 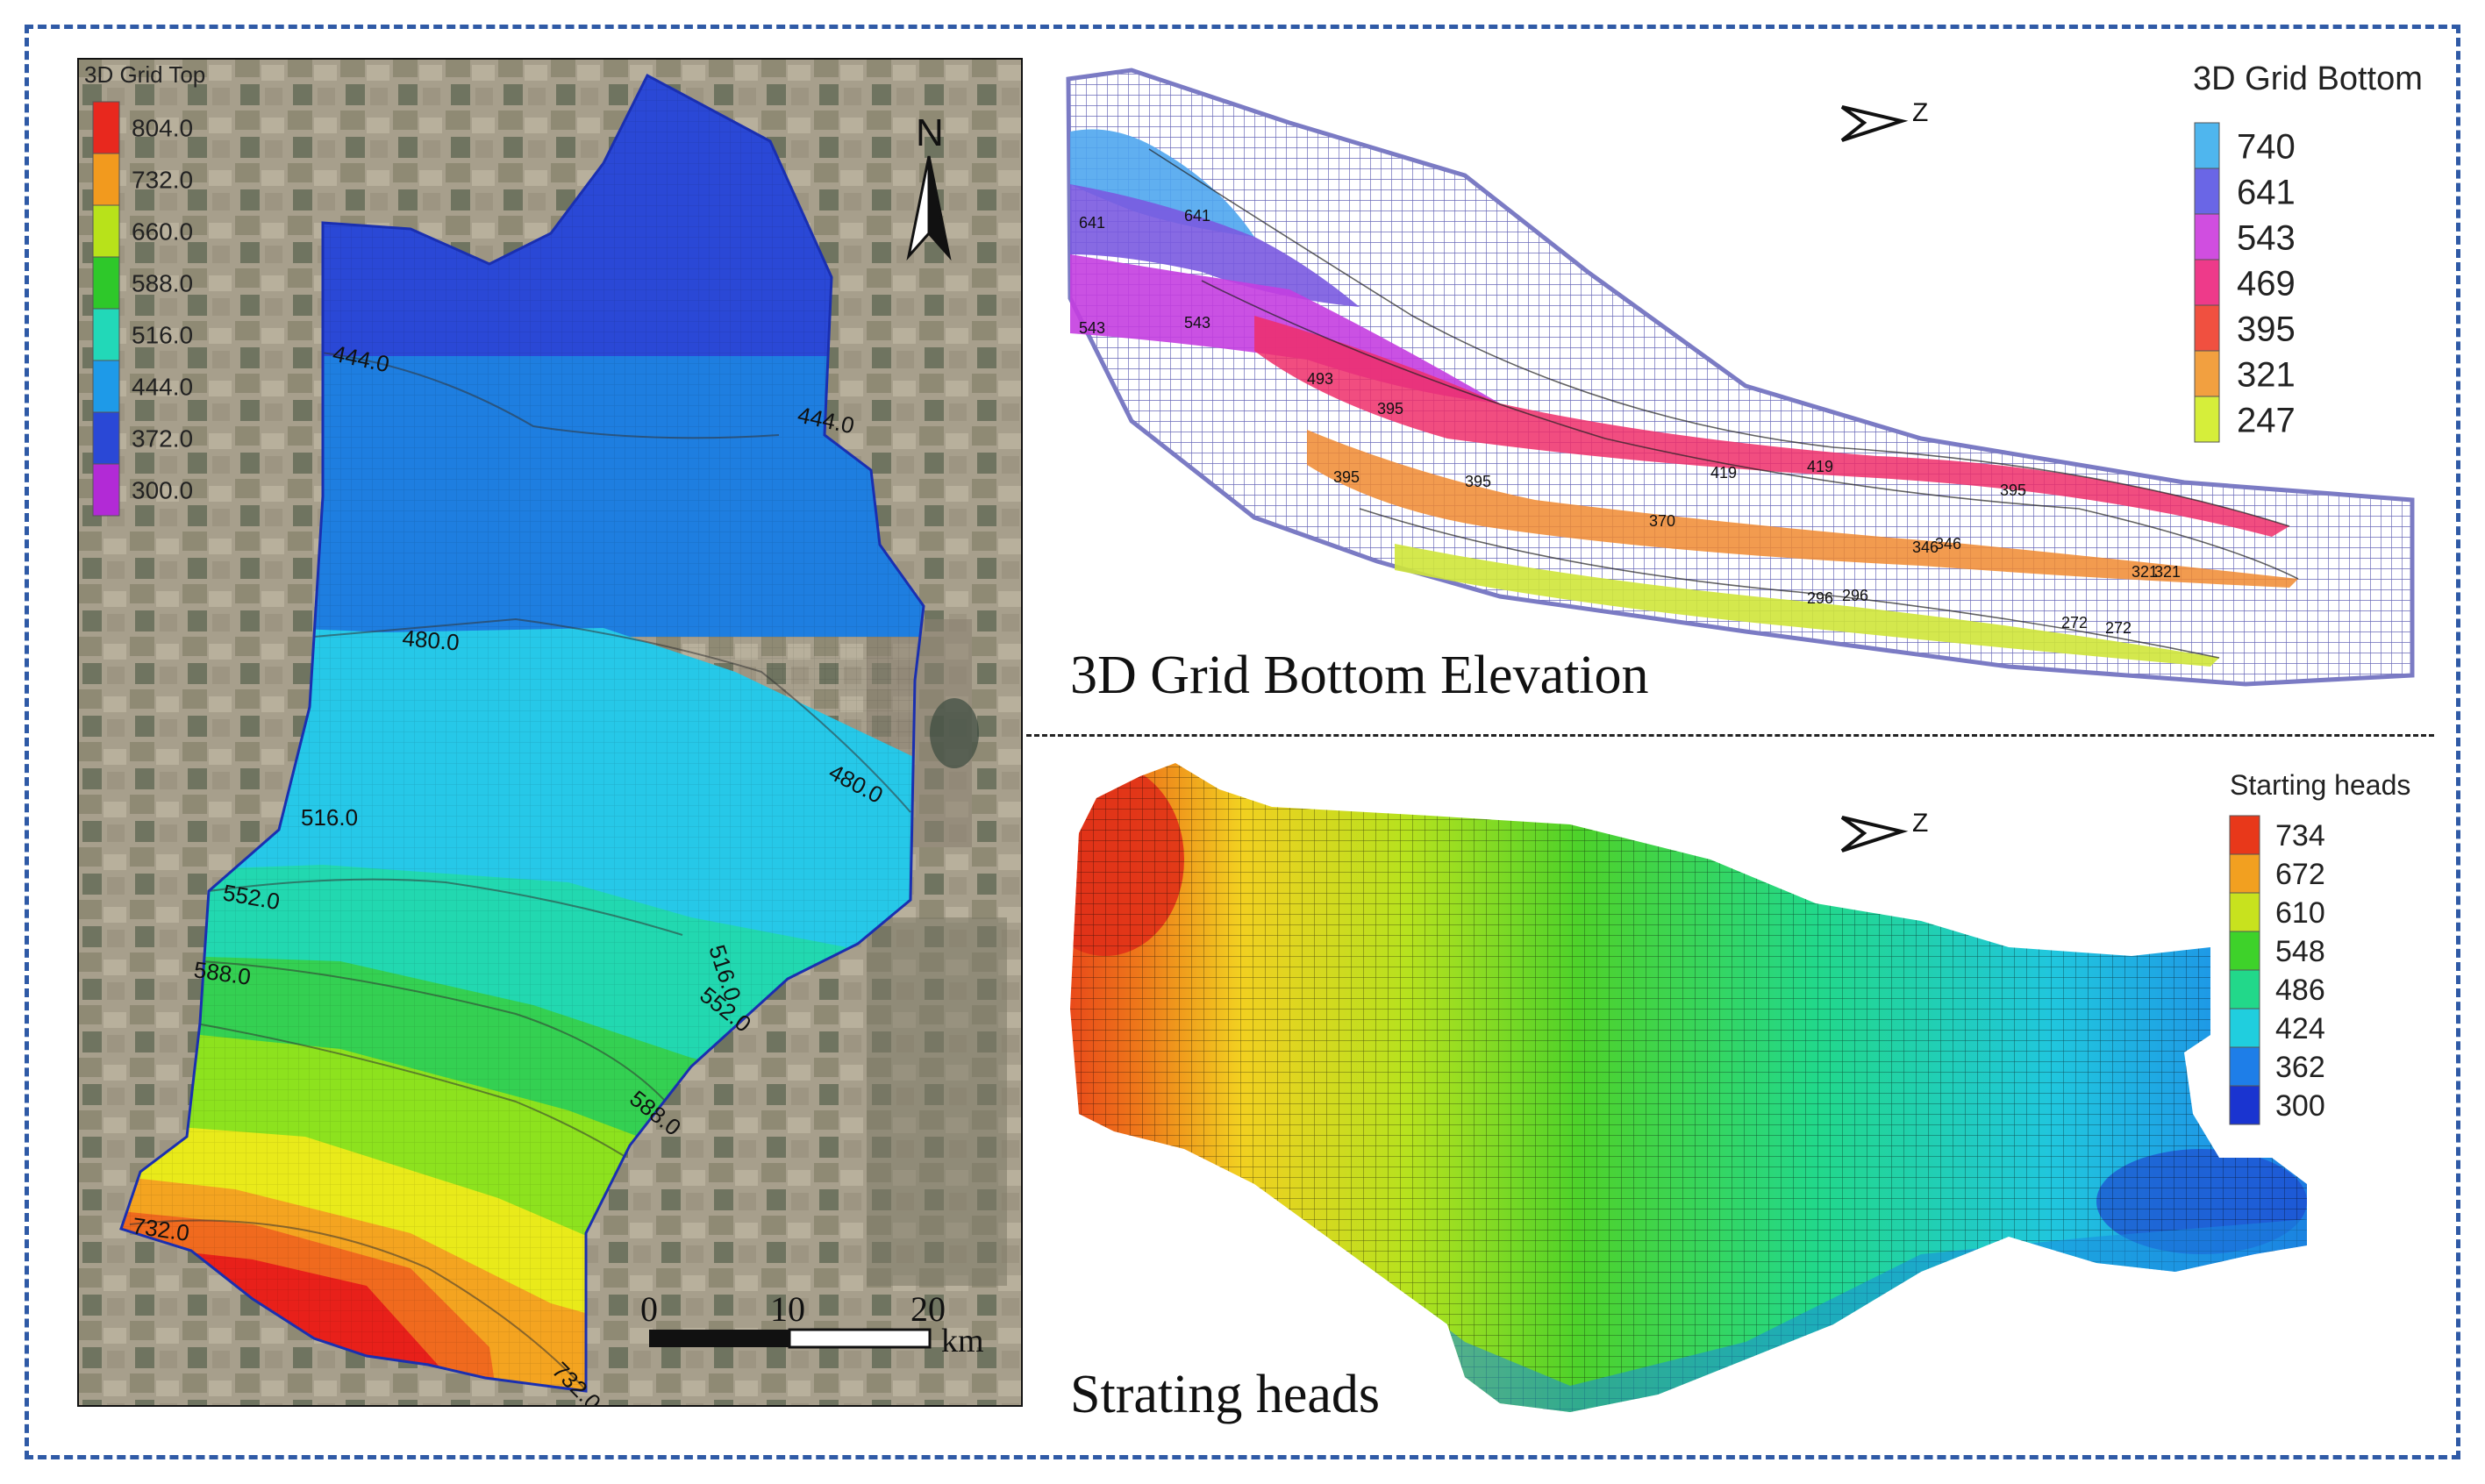 What do you see at coordinates (162, 128) in the screenshot?
I see `legend-label: 804.0` at bounding box center [162, 128].